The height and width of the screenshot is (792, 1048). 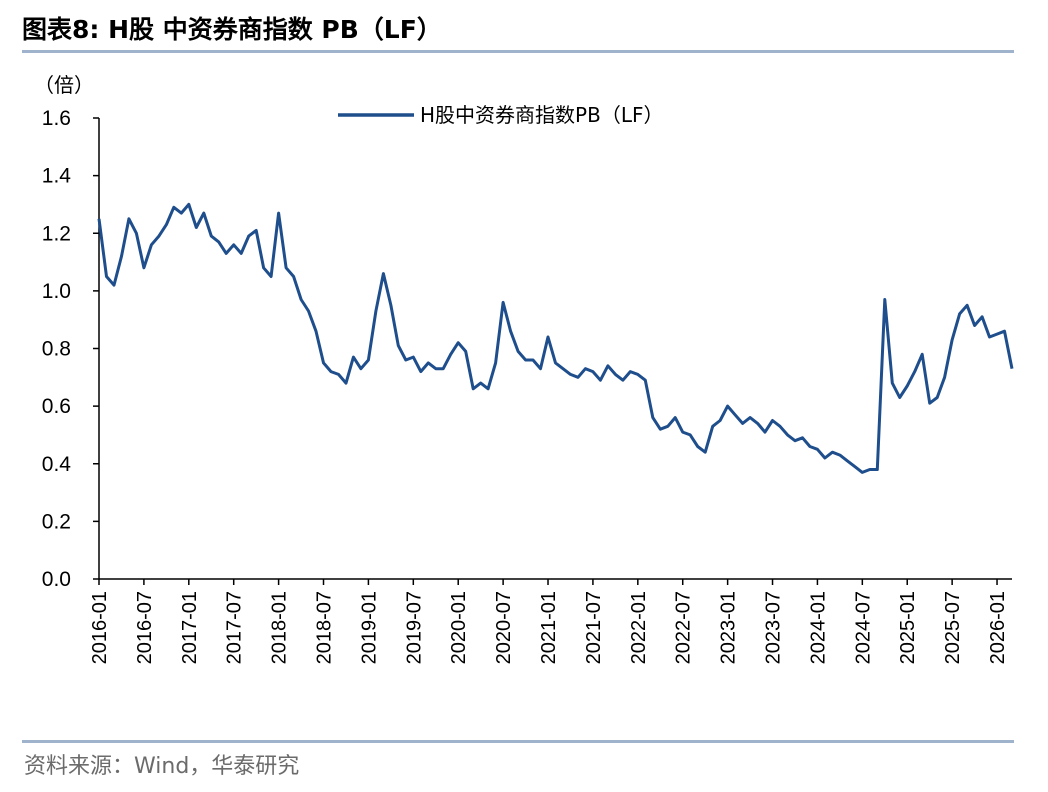 I want to click on x-tick-label: 2022-07, so click(x=684, y=627).